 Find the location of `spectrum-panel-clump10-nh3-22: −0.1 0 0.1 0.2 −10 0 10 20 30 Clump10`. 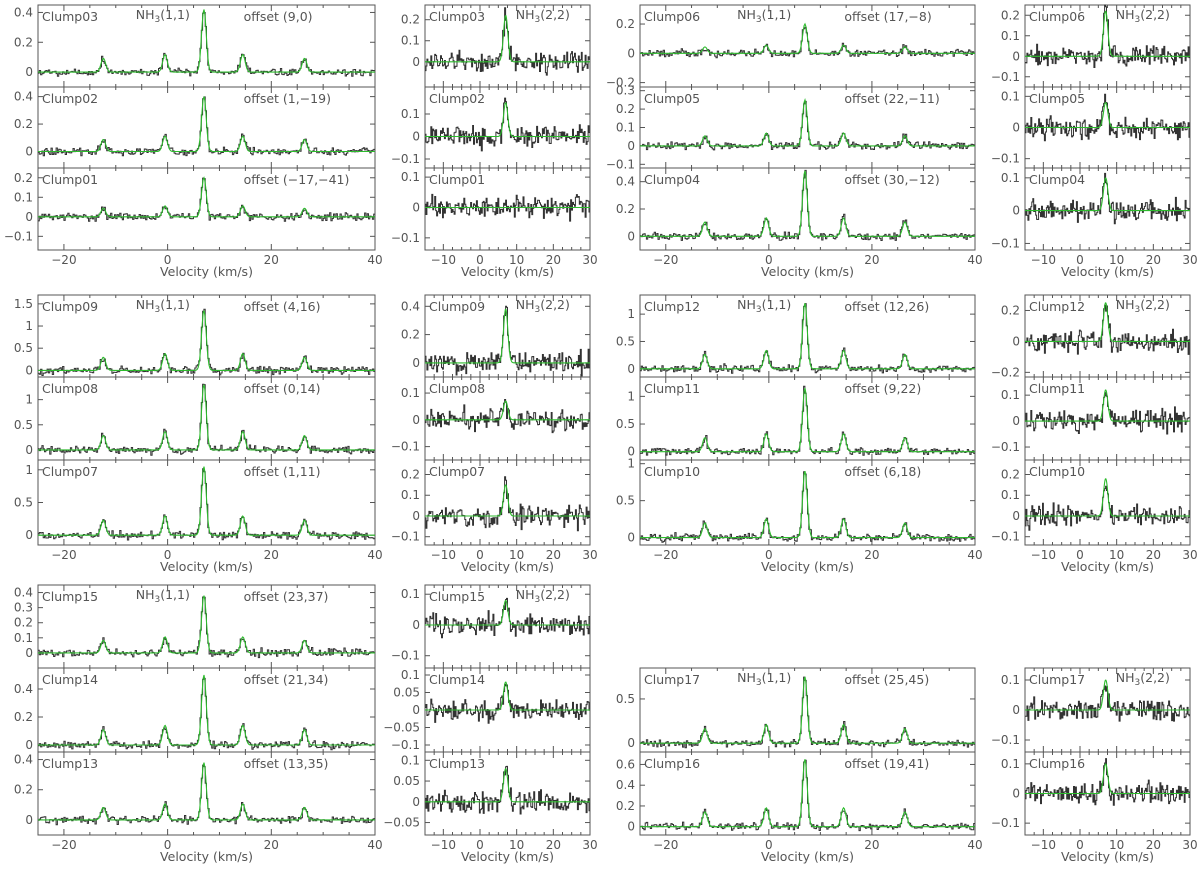

spectrum-panel-clump10-nh3-22: −0.1 0 0.1 0.2 −10 0 10 20 30 Clump10 is located at coordinates (1094, 510).